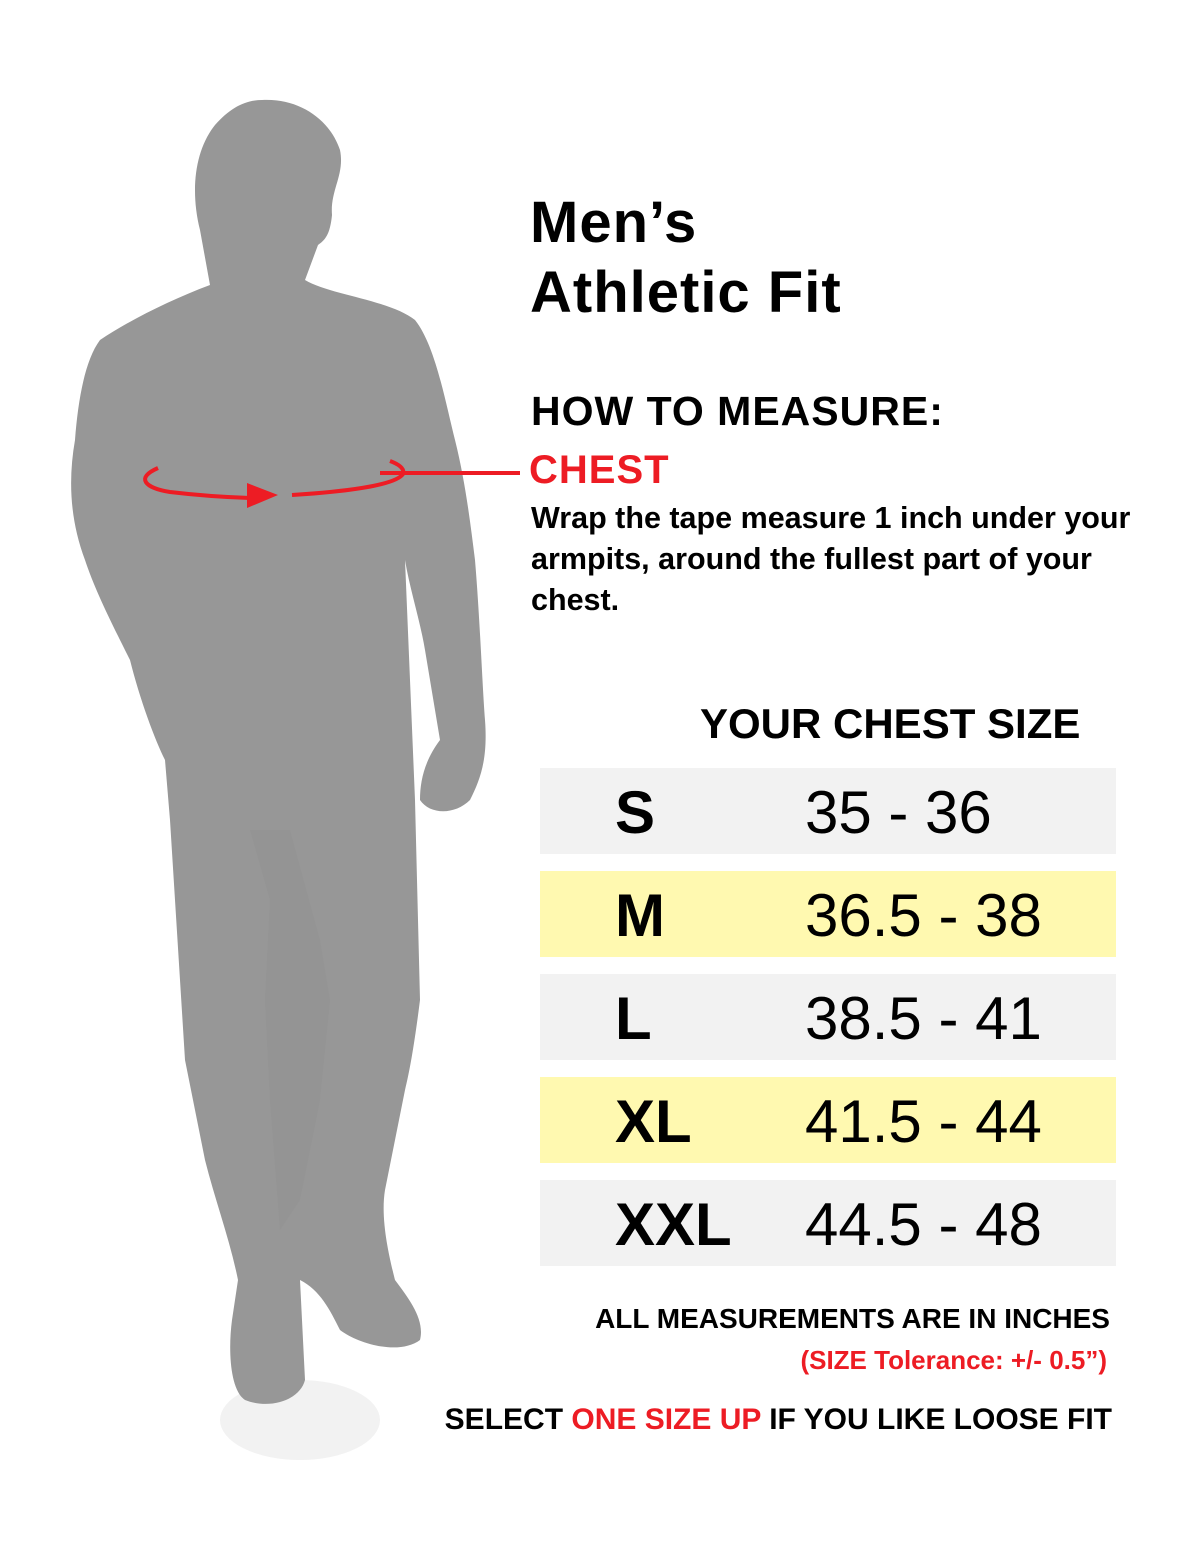  Describe the element at coordinates (635, 812) in the screenshot. I see `size-label: S` at that location.